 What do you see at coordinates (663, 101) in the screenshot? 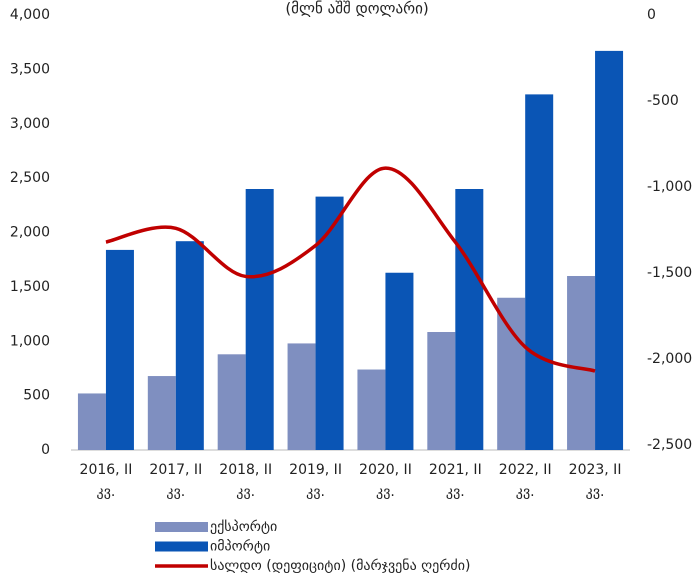
I see `y2-tick-label: -500` at bounding box center [663, 101].